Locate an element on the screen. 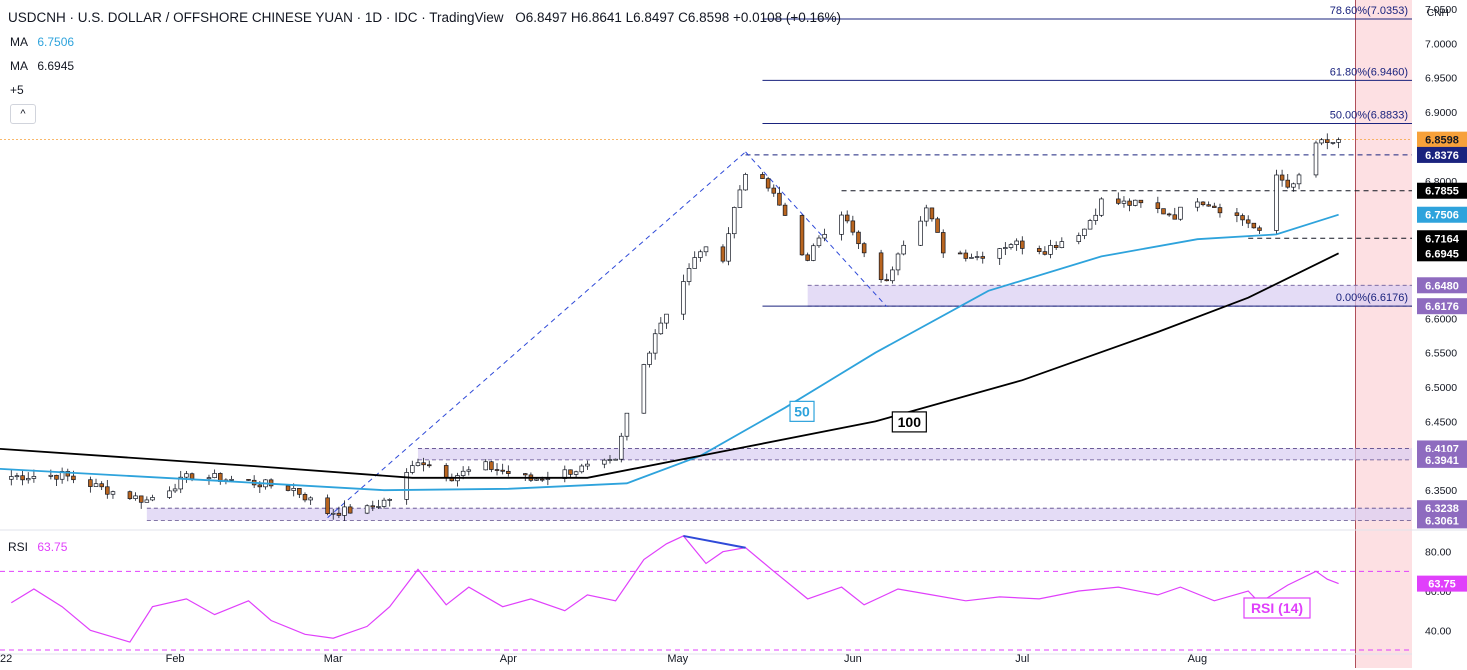 The height and width of the screenshot is (670, 1467). rsi-legend: RSI 63.75 is located at coordinates (37, 547).